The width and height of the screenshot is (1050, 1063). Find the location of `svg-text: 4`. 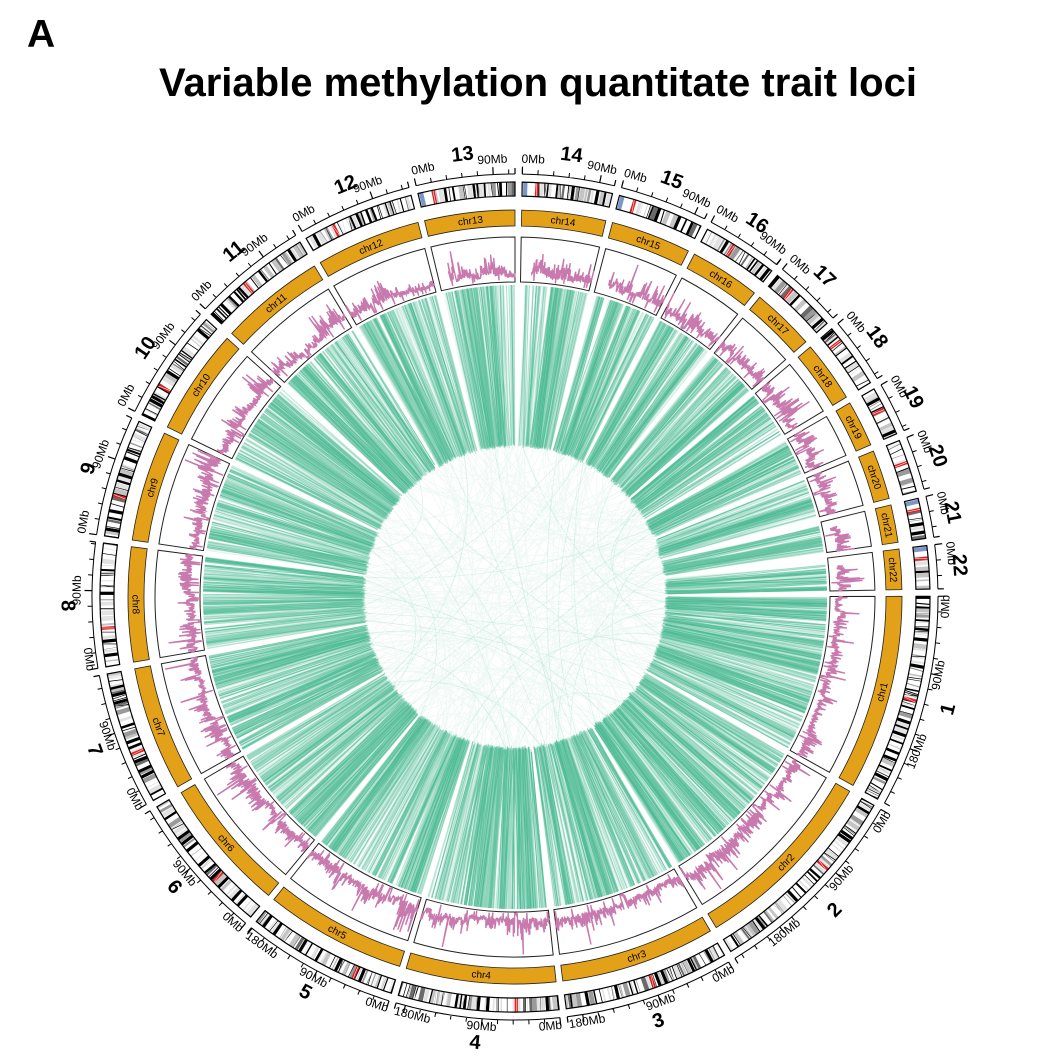

svg-text: 4 is located at coordinates (476, 1042).